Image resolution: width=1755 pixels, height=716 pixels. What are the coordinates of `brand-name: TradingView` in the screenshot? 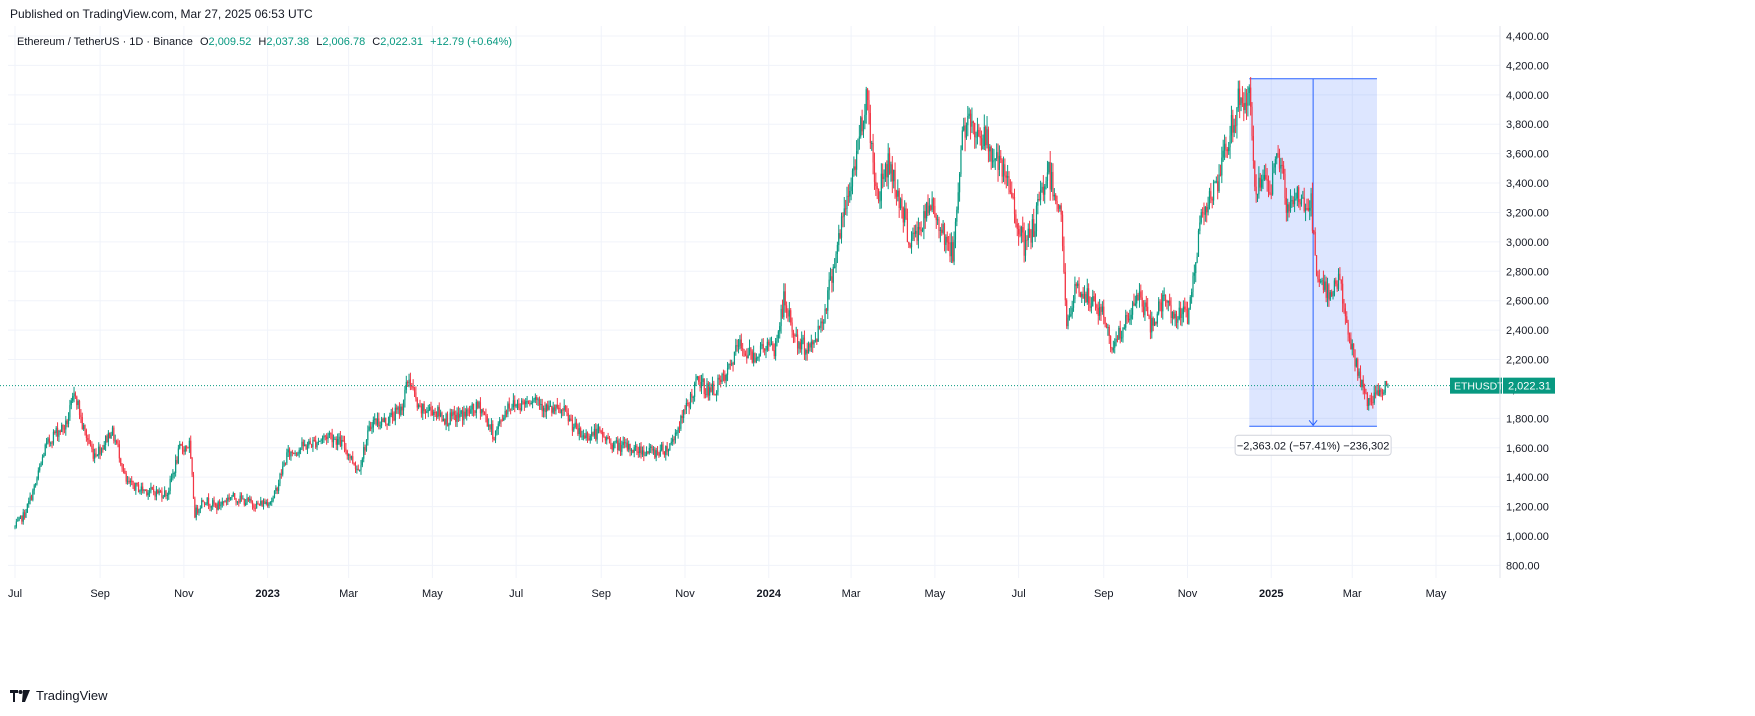 It's located at (72, 695).